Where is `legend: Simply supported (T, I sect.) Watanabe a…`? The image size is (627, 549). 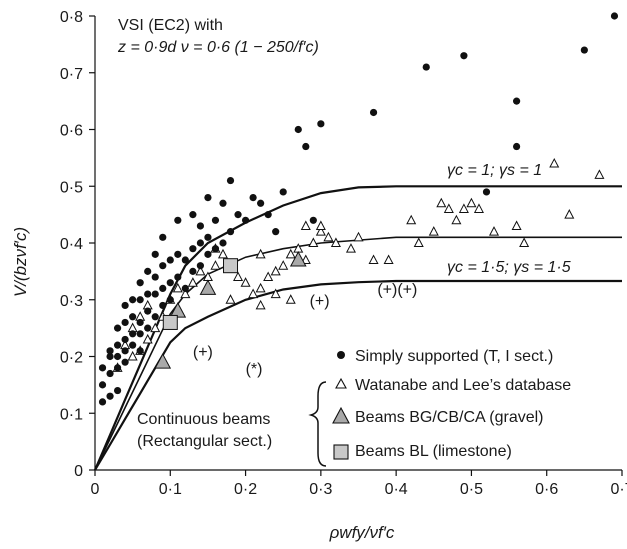
legend: Simply supported (T, I sect.) Watanabe a… is located at coordinates (439, 407).